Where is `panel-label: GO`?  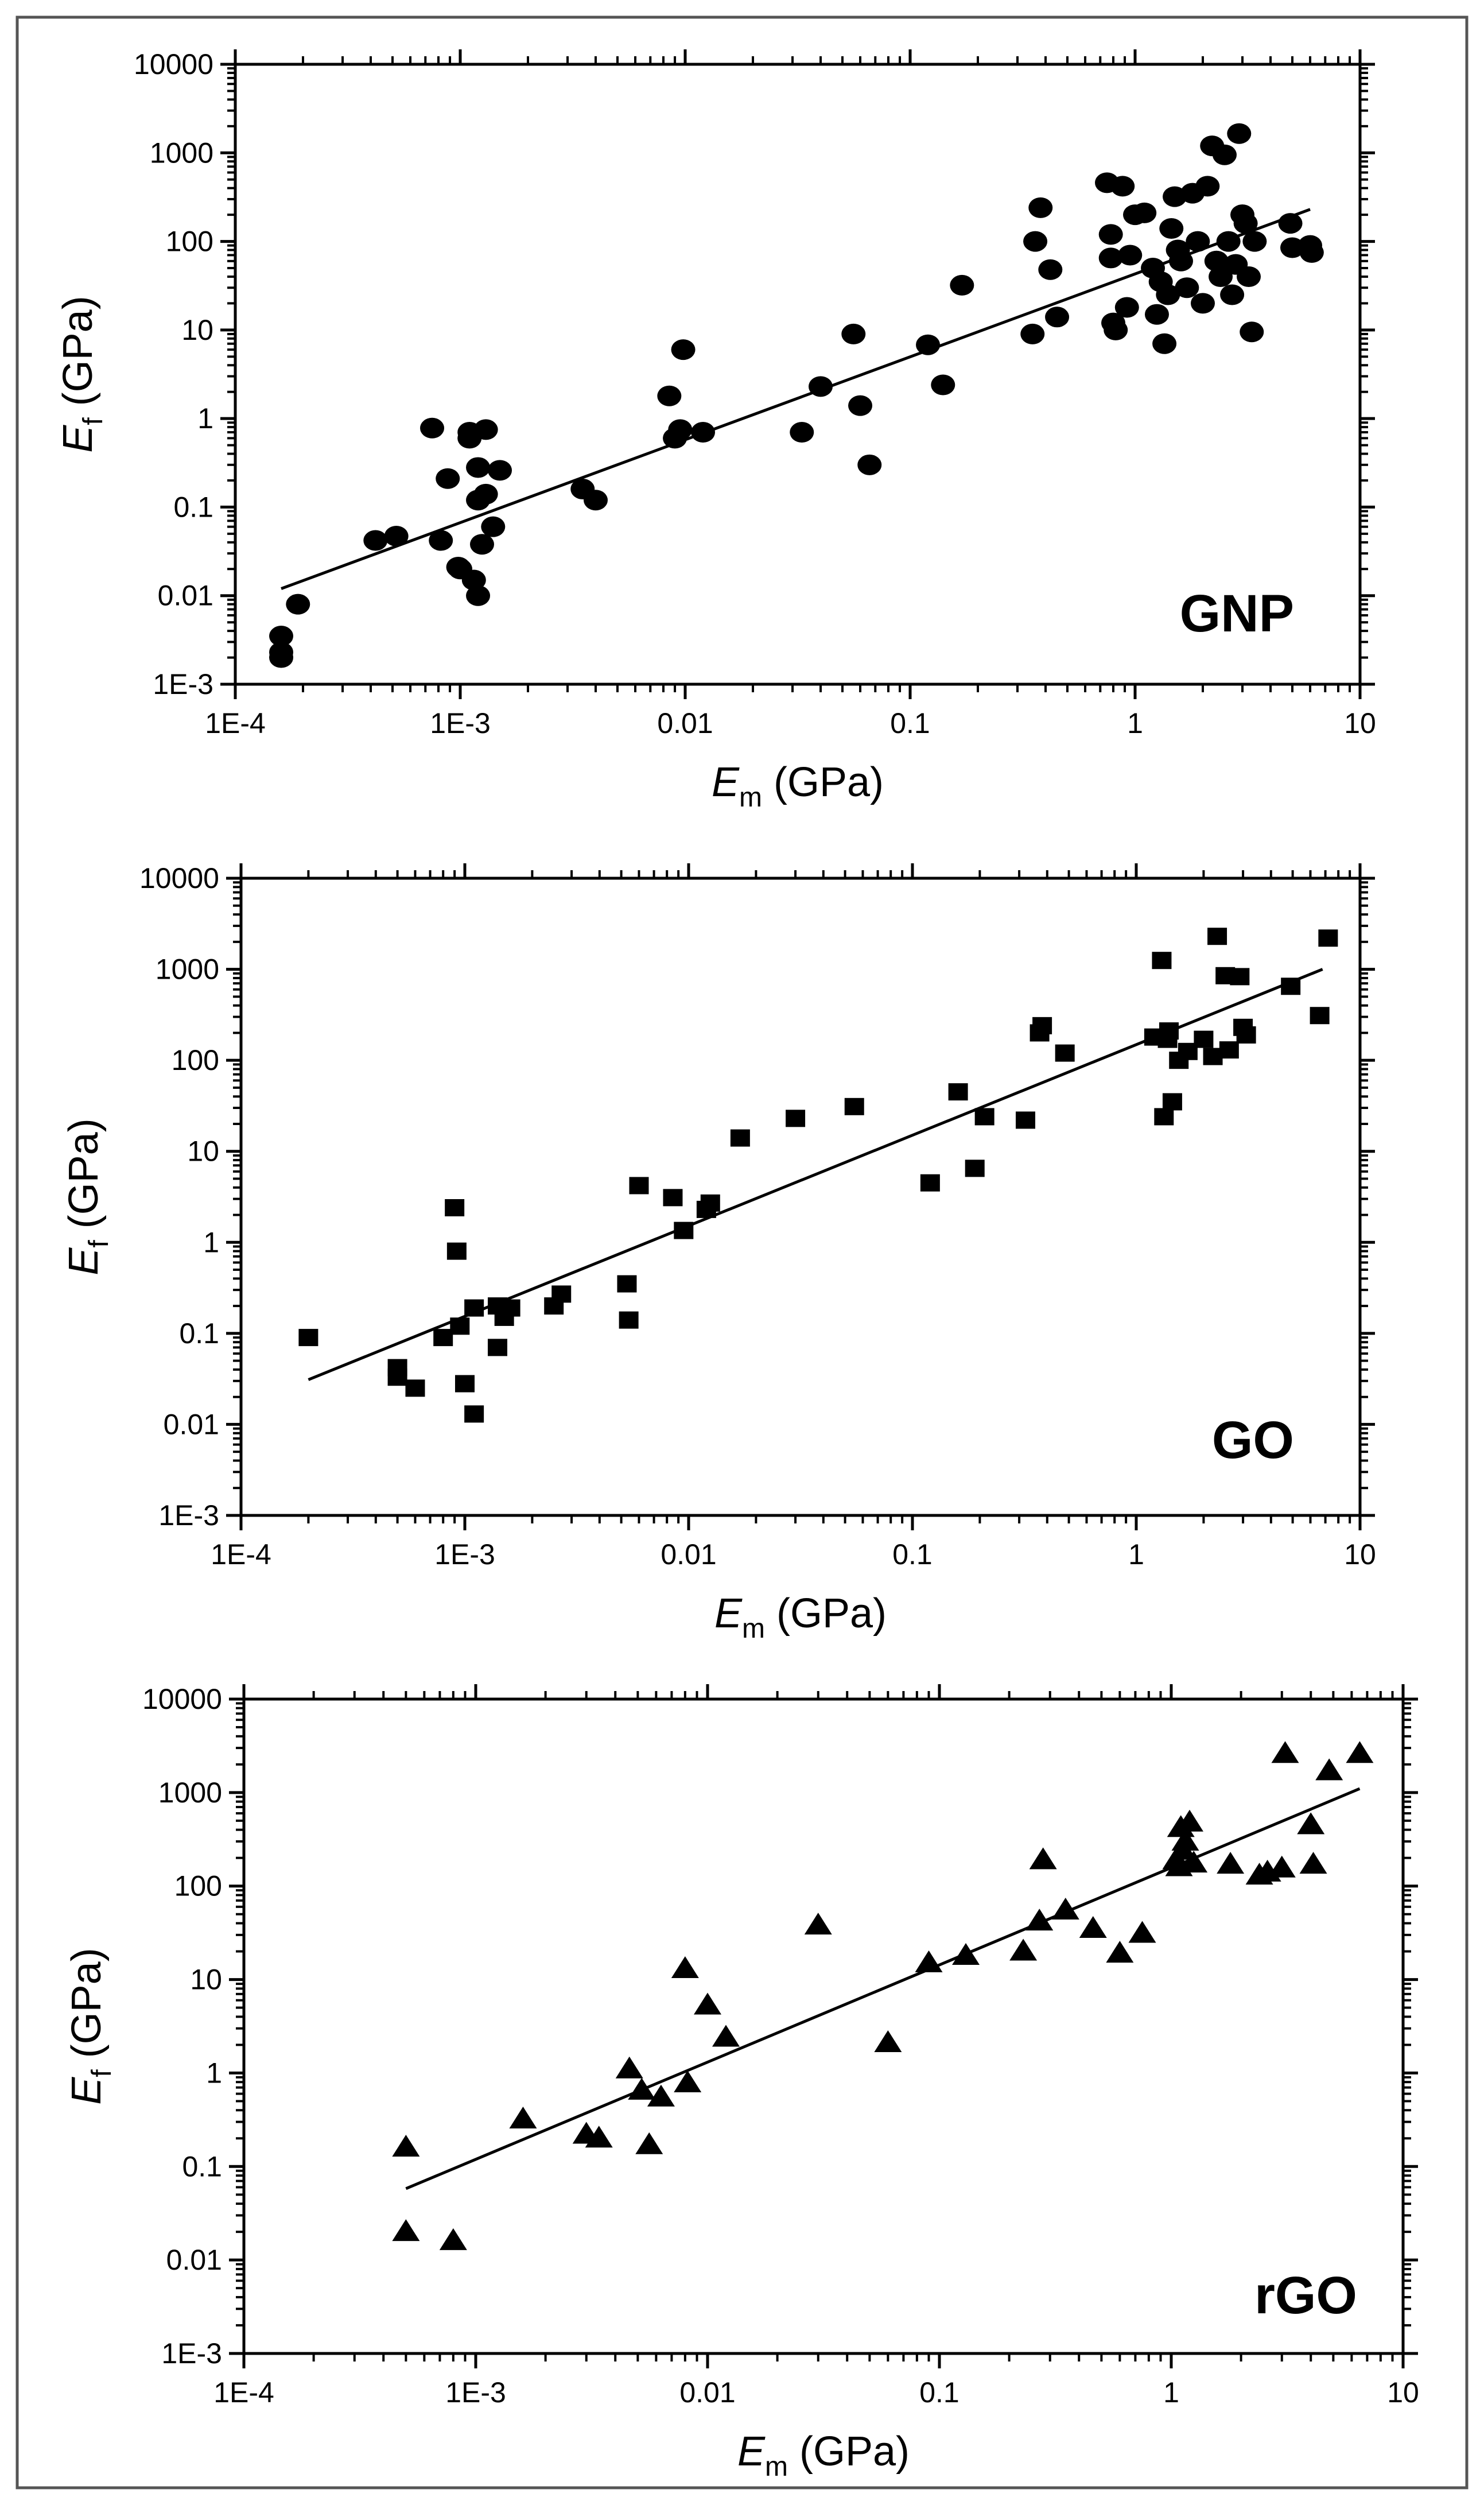 panel-label: GO is located at coordinates (1253, 1440).